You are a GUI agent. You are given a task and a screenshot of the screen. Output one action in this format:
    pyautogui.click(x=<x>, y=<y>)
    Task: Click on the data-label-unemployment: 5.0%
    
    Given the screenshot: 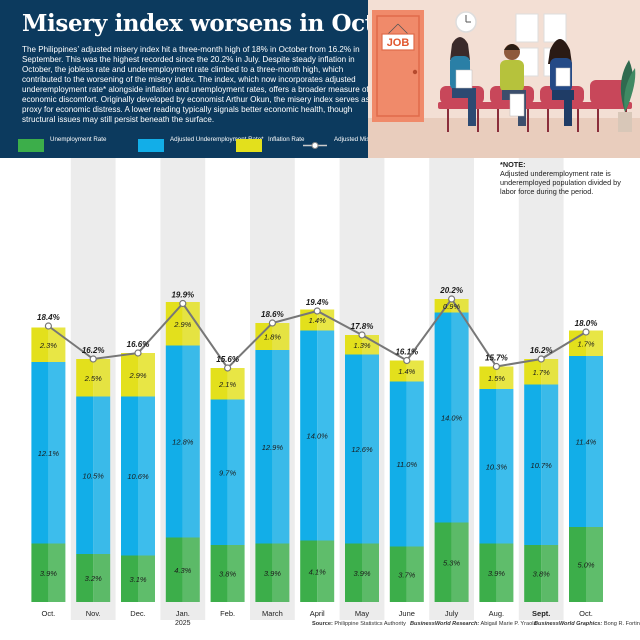 What is the action you would take?
    pyautogui.click(x=585, y=565)
    